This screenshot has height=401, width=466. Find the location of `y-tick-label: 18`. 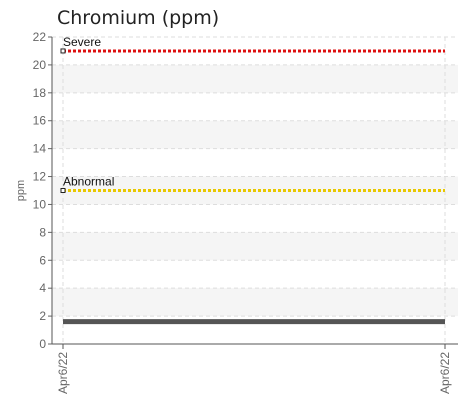

y-tick-label: 18 is located at coordinates (40, 93).